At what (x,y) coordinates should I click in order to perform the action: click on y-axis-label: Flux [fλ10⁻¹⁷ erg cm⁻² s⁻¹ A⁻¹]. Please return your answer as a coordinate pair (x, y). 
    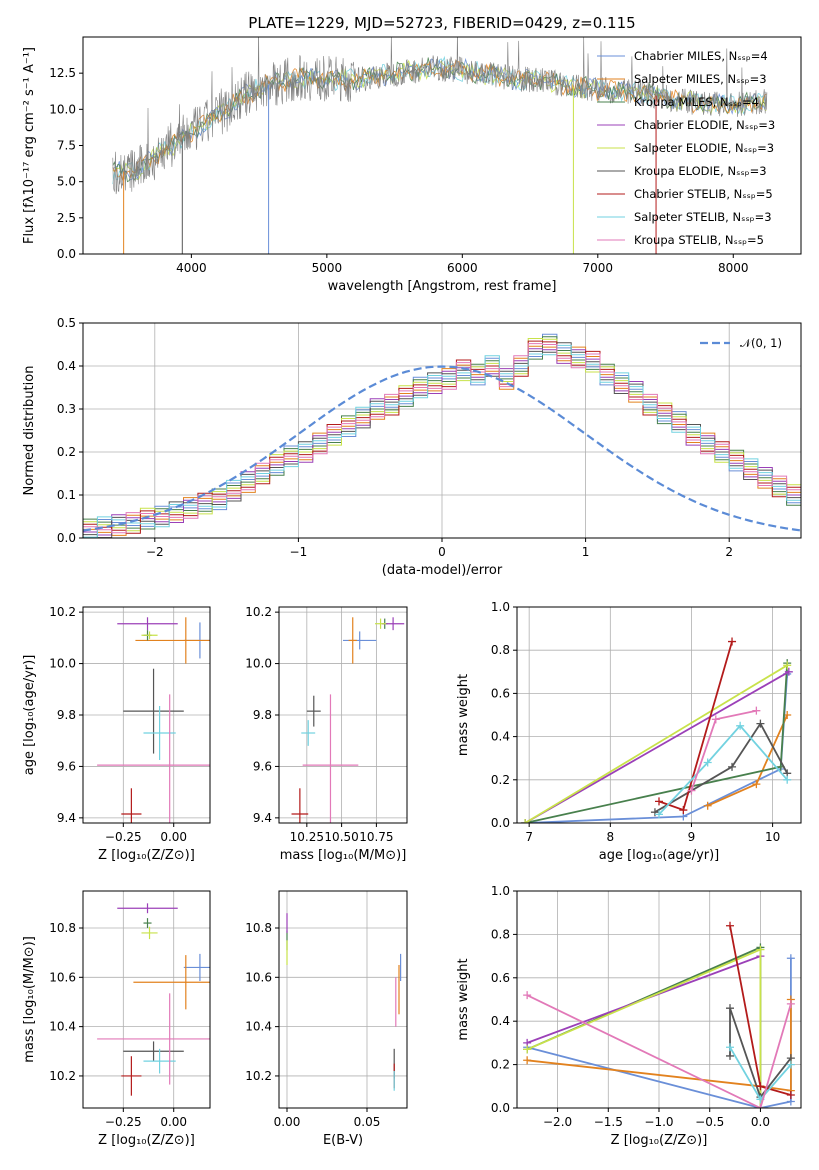
    Looking at the image, I should click on (29, 145).